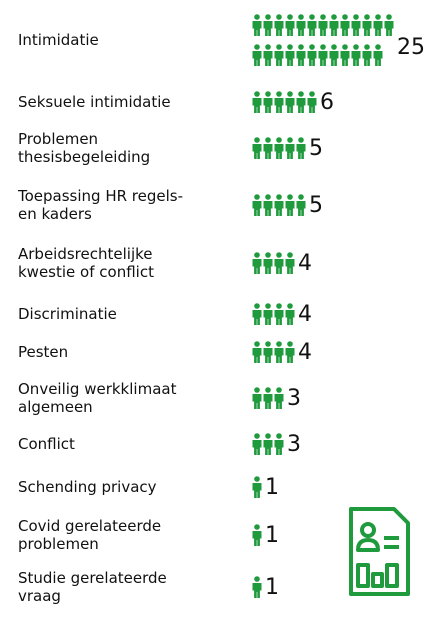  Describe the element at coordinates (58, 40) in the screenshot. I see `category-label: Intimidatie` at that location.